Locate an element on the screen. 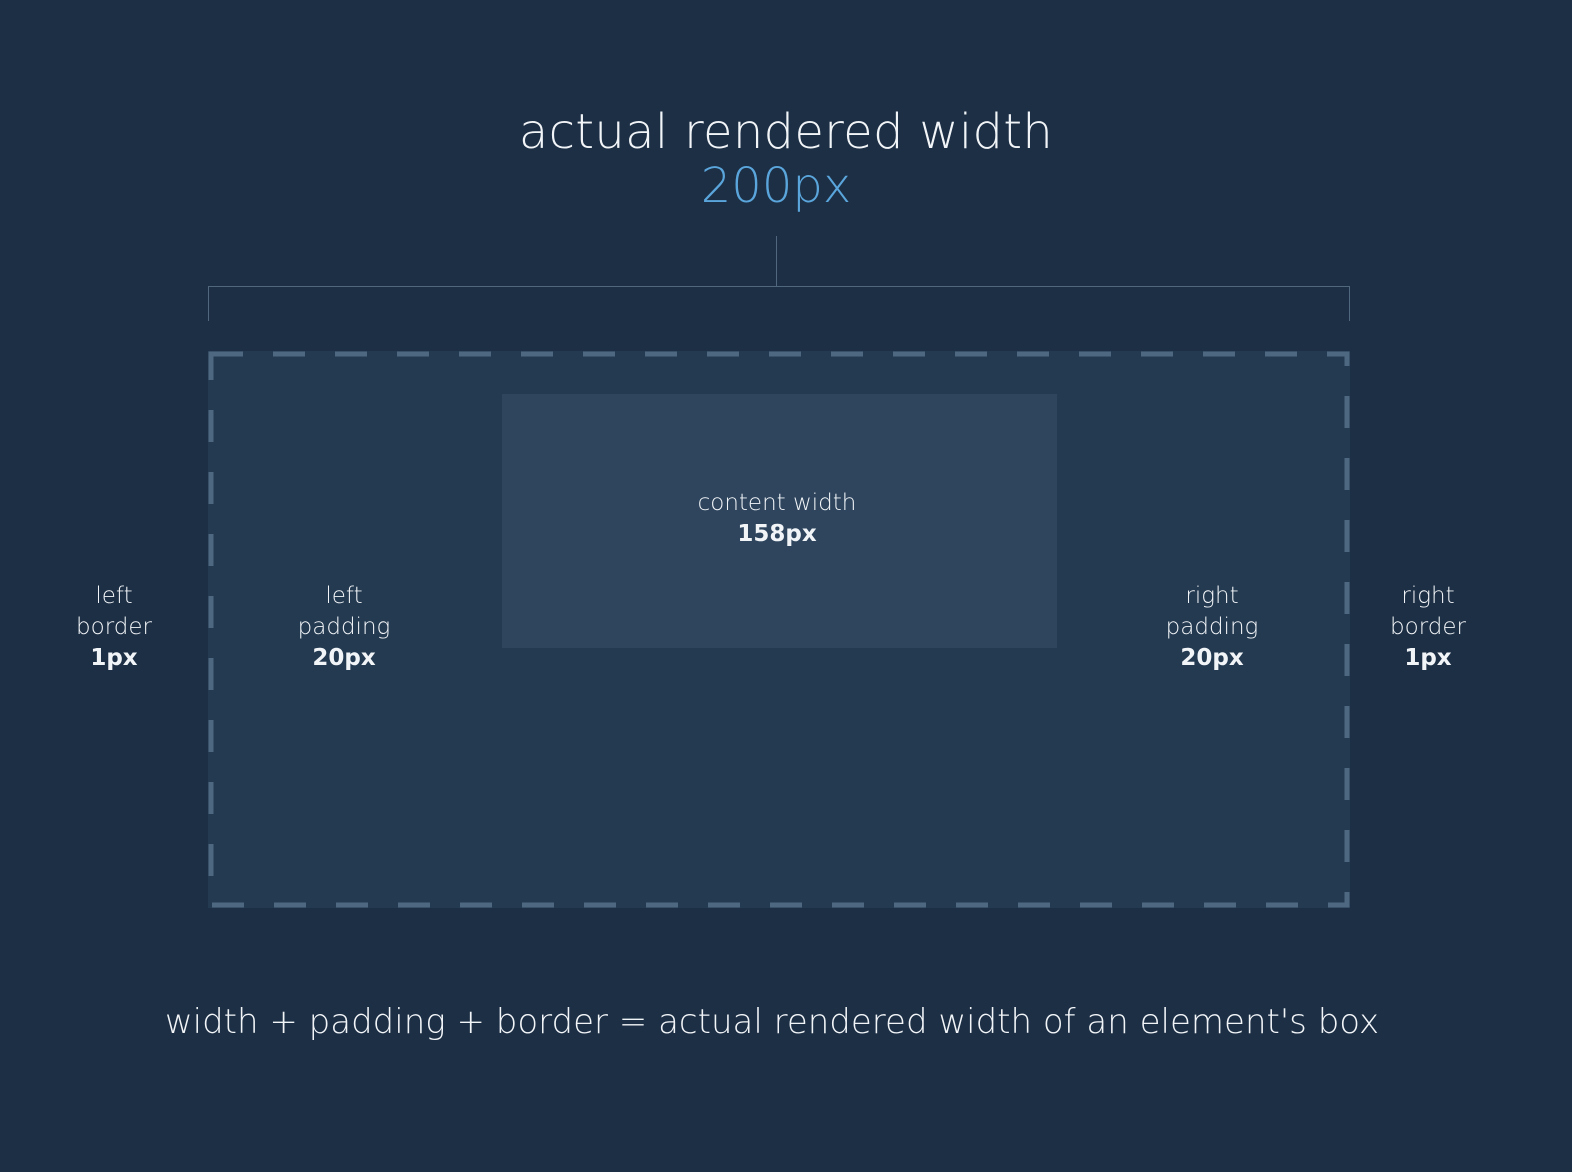 The width and height of the screenshot is (1572, 1172). content-width-label: content width 158px is located at coordinates (777, 519).